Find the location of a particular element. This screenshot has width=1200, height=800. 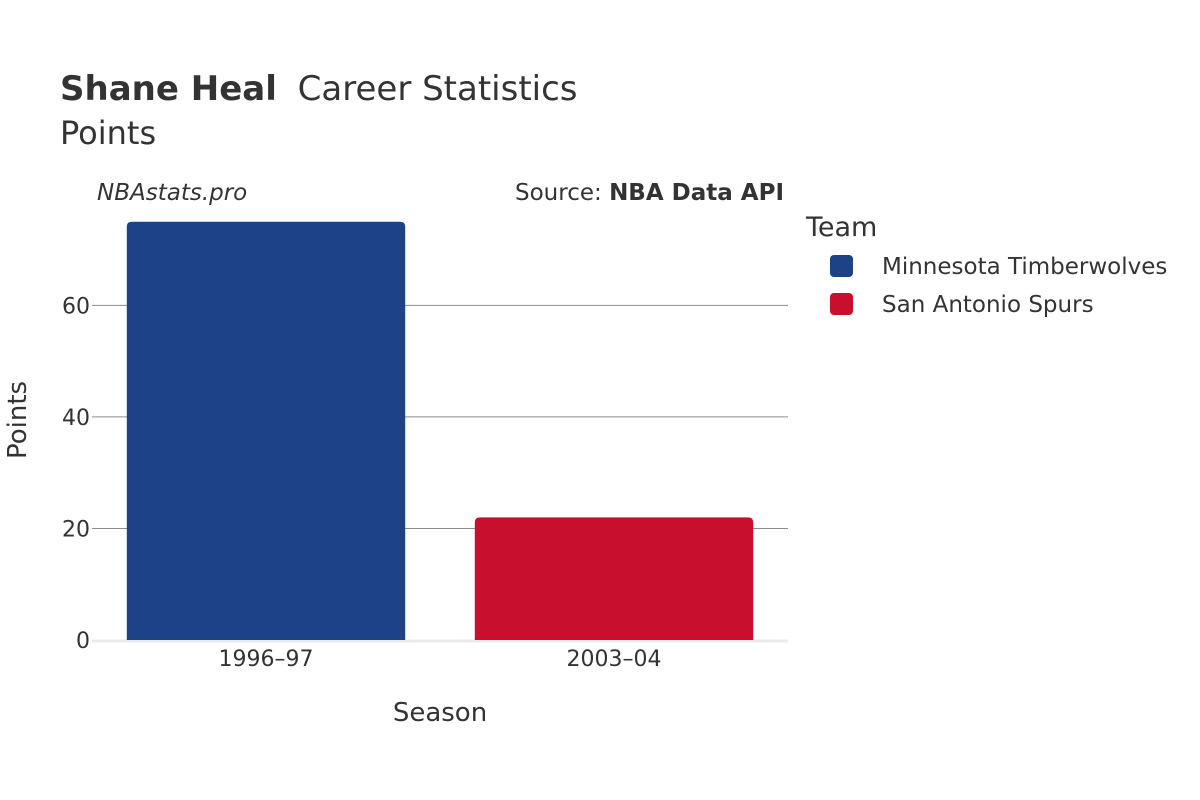

watermark: NBAstats.pro is located at coordinates (172, 193).